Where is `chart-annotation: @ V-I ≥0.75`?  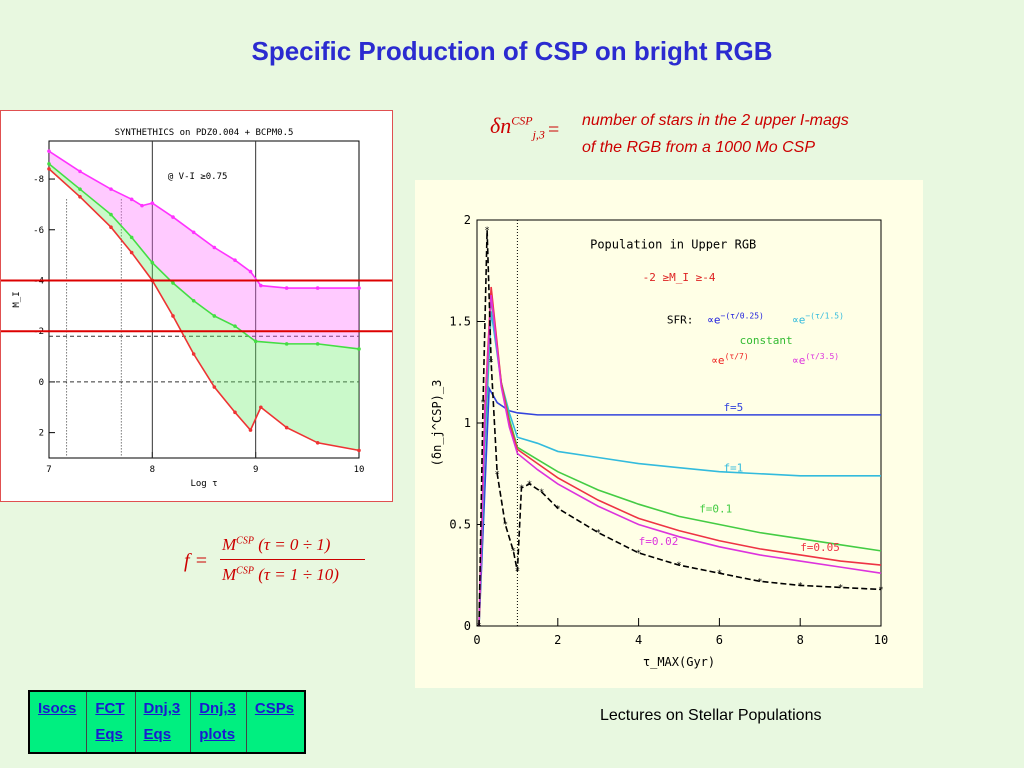
chart-annotation: @ V-I ≥0.75 is located at coordinates (198, 177).